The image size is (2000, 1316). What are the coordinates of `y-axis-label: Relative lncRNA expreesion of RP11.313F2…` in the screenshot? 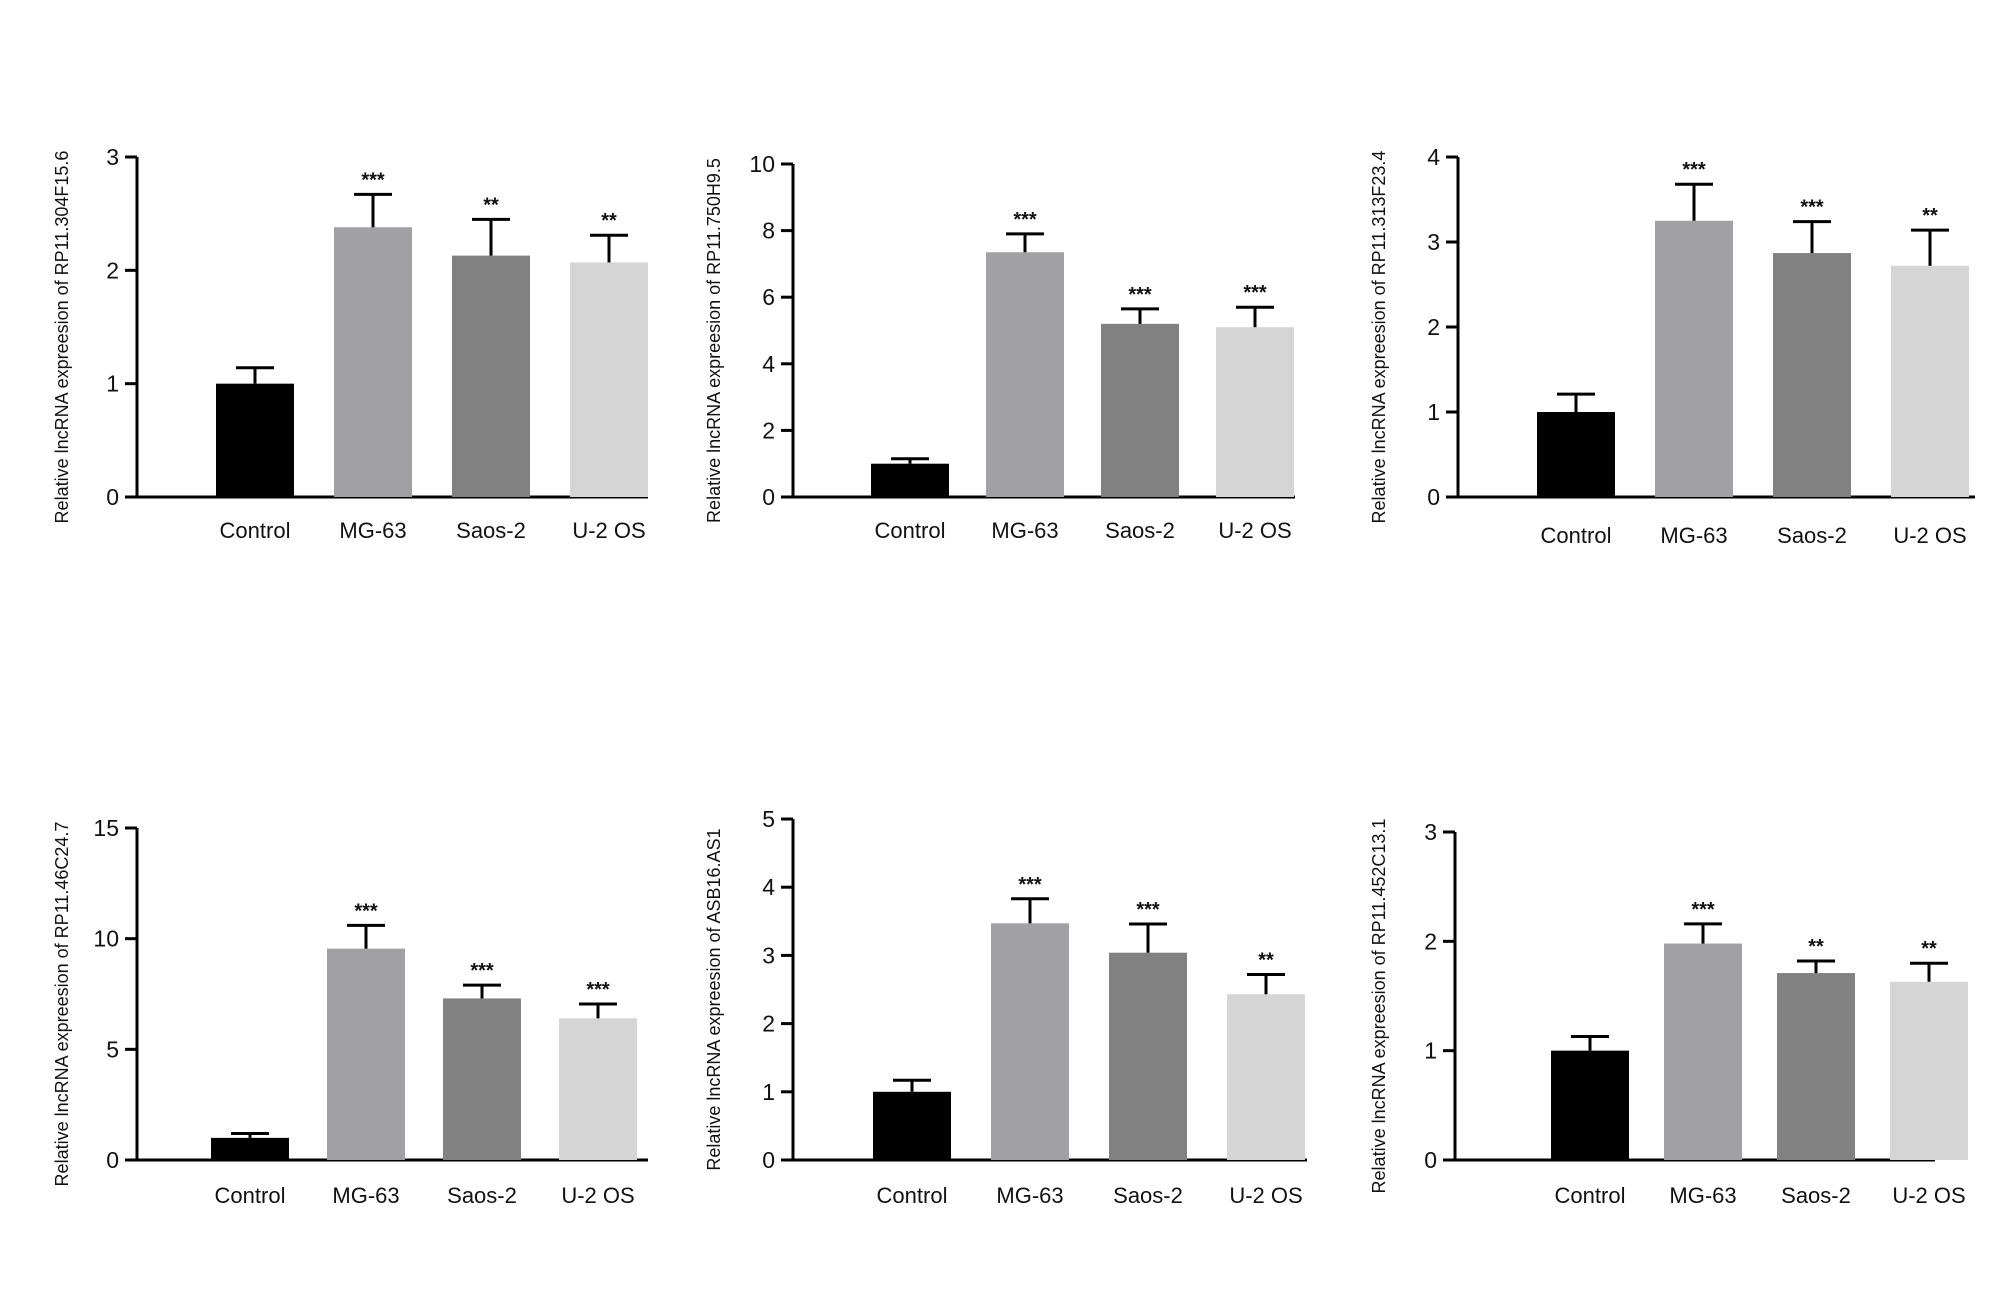 It's located at (1379, 337).